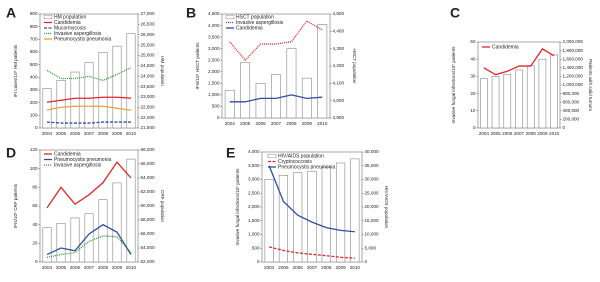 This screenshot has width=600, height=282. What do you see at coordinates (590, 85) in the screenshot?
I see `y2-axis-title: Patients with solid tumors` at bounding box center [590, 85].